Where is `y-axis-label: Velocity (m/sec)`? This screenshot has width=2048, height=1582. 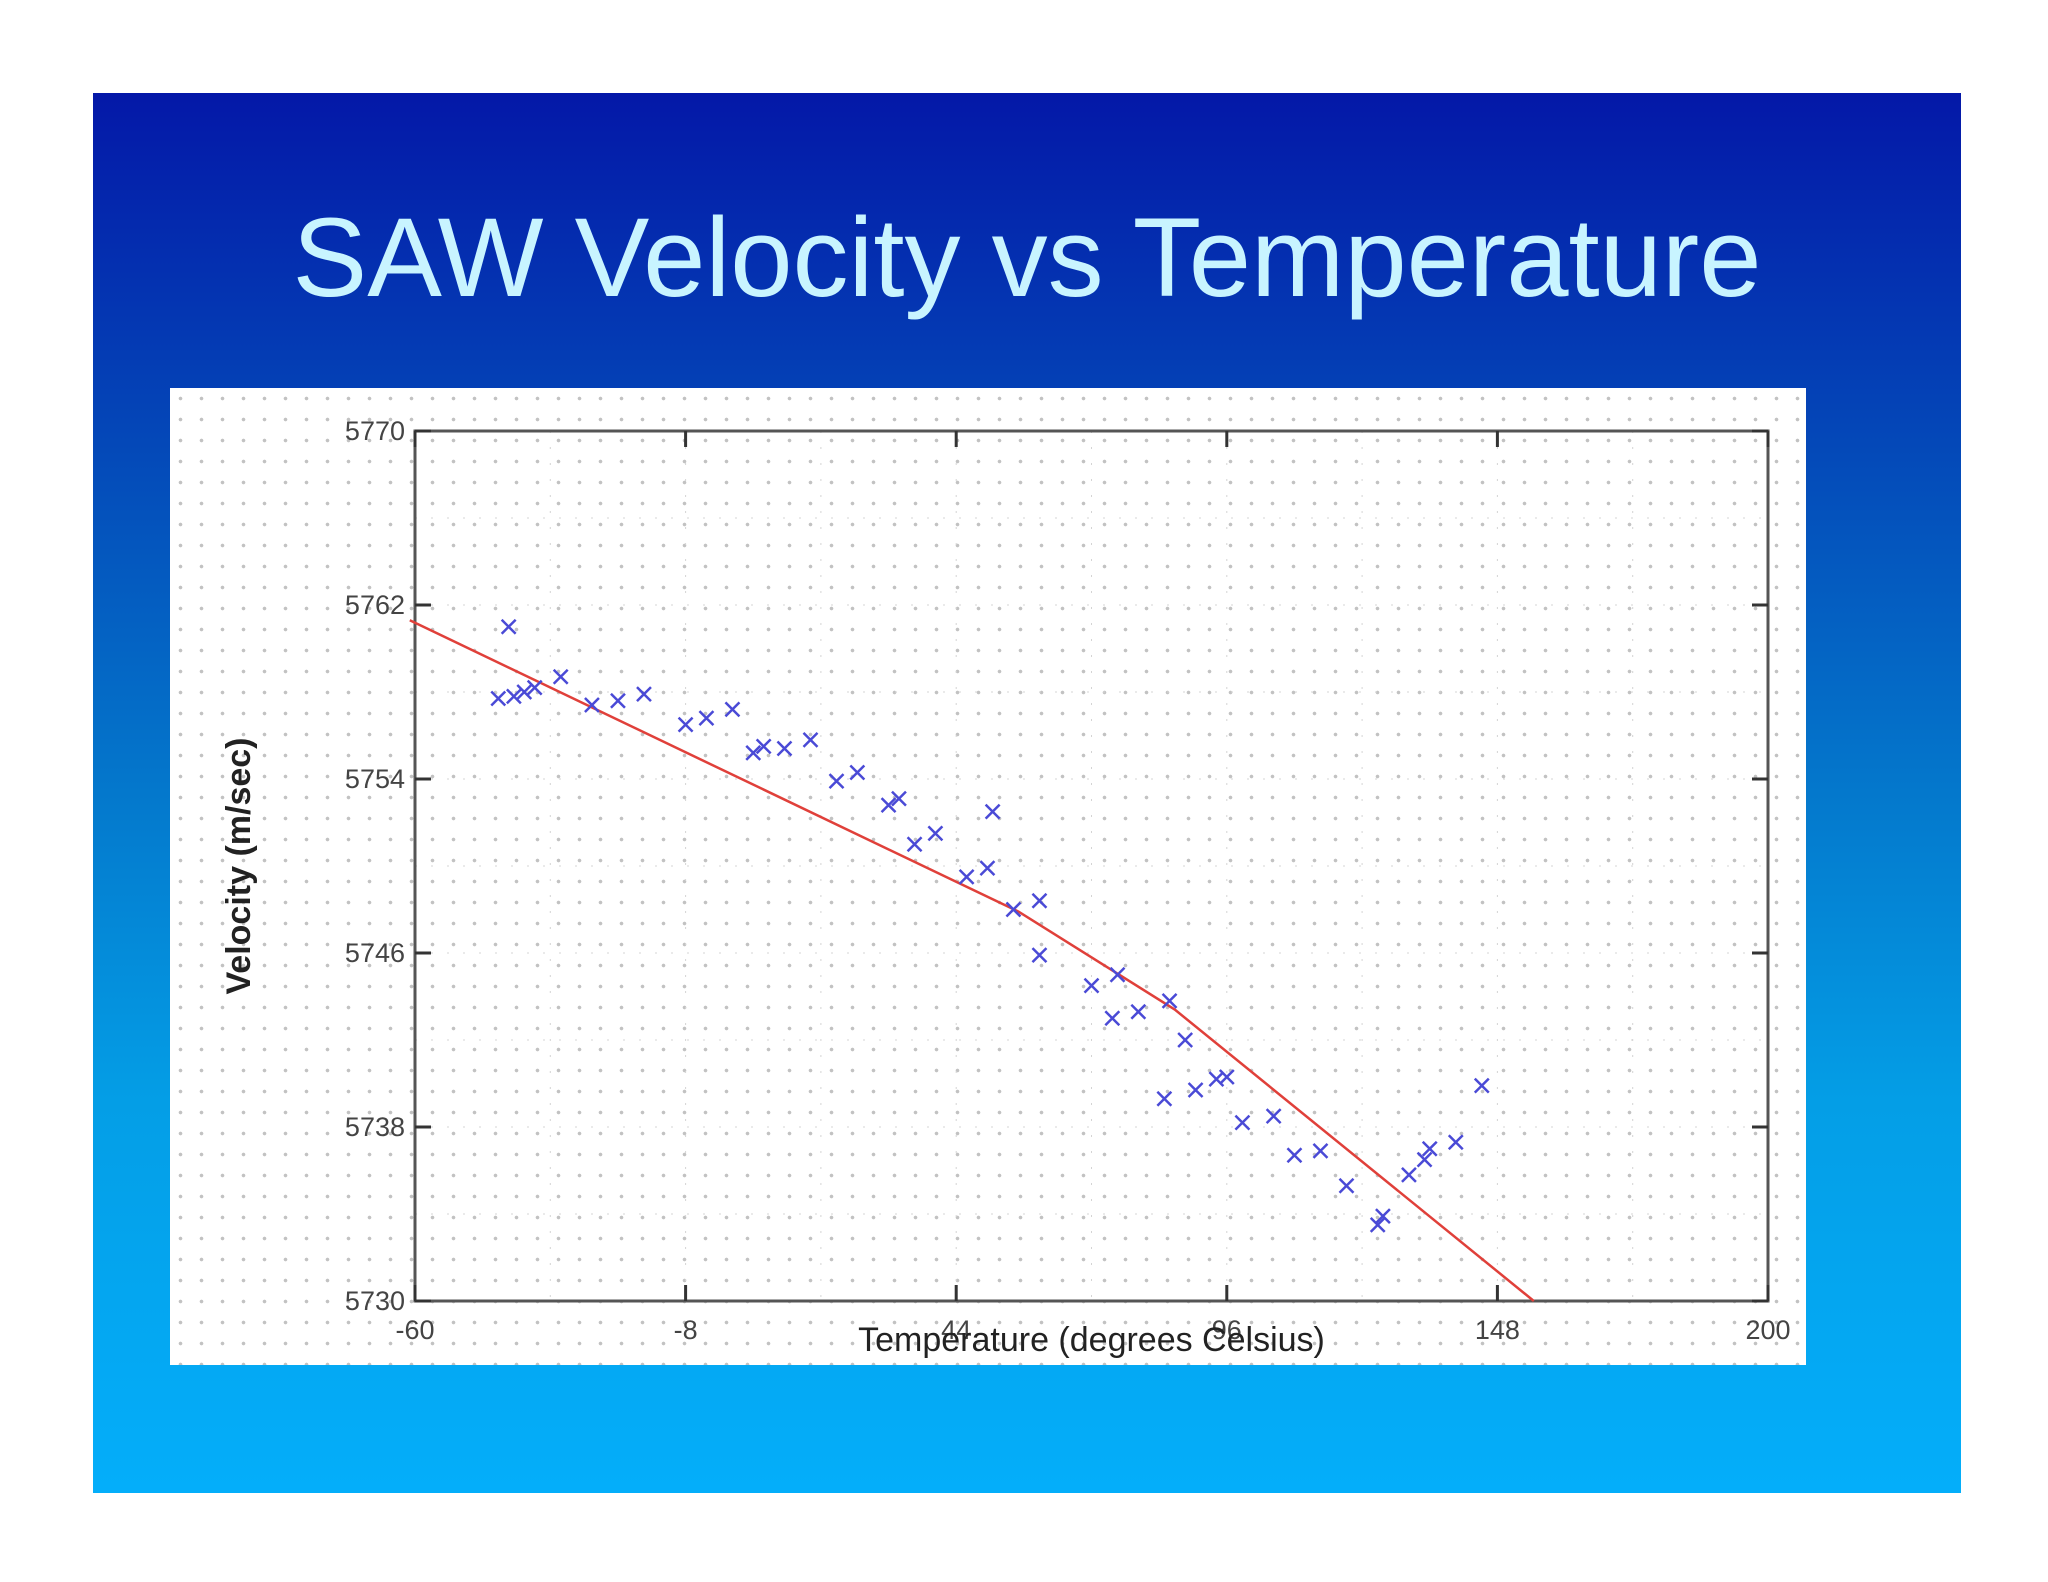 y-axis-label: Velocity (m/sec) is located at coordinates (239, 865).